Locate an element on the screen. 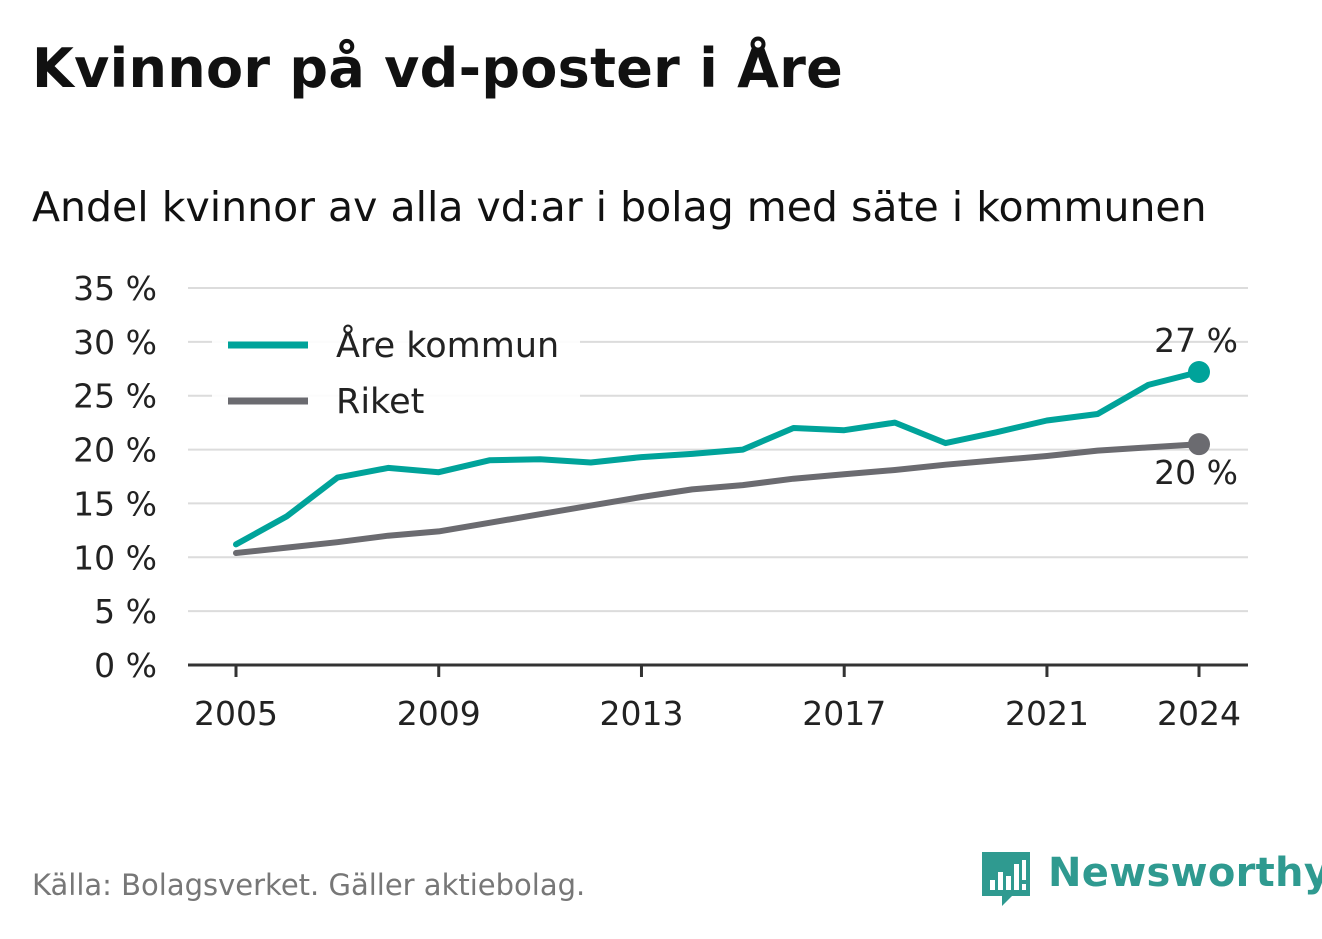 This screenshot has height=939, width=1322. series-line-are-kommun is located at coordinates (717, 458).